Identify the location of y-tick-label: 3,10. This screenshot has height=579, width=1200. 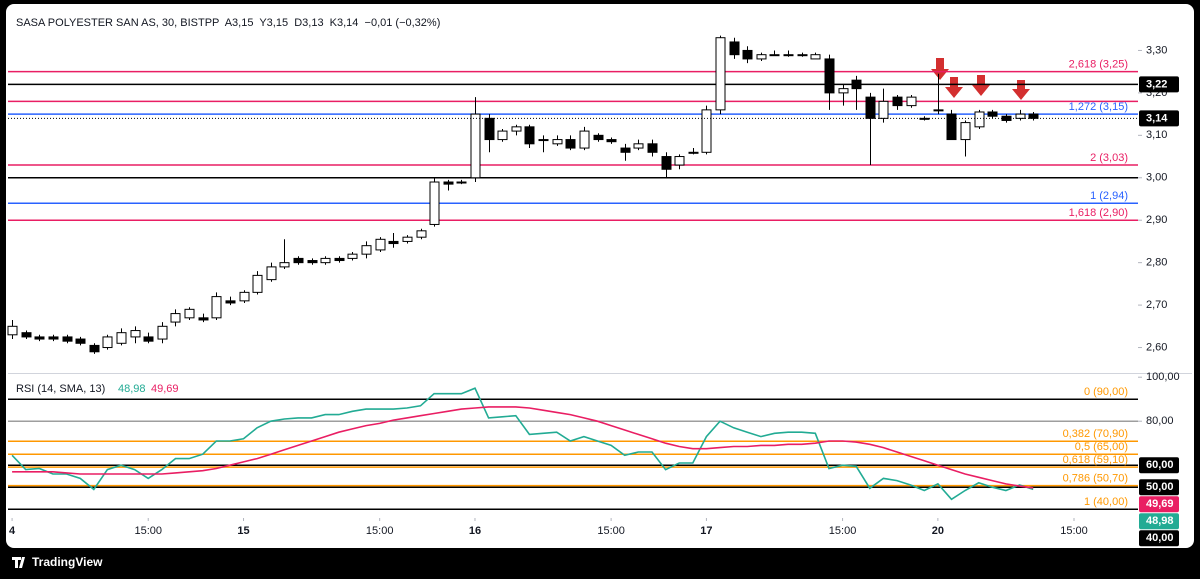
(1156, 135).